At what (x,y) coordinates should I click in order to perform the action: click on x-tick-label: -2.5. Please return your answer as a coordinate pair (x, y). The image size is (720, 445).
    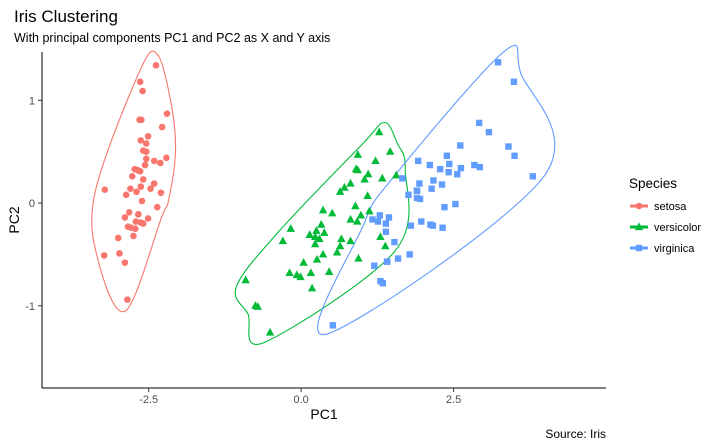
    Looking at the image, I should click on (148, 400).